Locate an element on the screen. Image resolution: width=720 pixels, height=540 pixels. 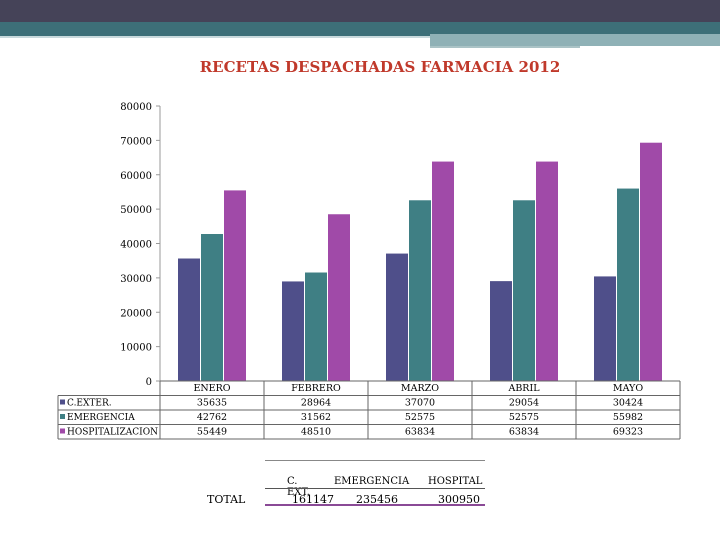
totals-header-hospital: HOSPITAL is located at coordinates (455, 481).